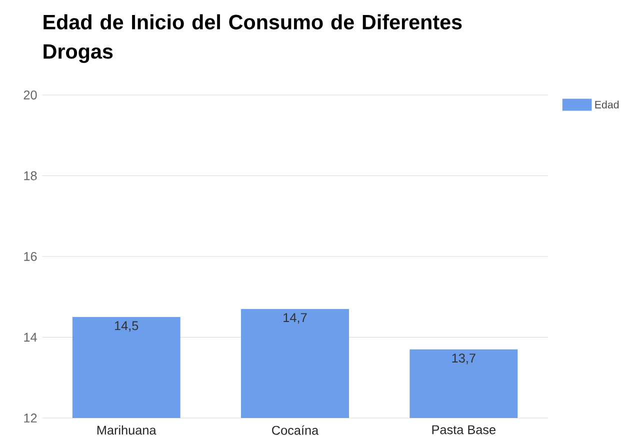 The height and width of the screenshot is (445, 631). What do you see at coordinates (30, 256) in the screenshot?
I see `y-tick-label: 16` at bounding box center [30, 256].